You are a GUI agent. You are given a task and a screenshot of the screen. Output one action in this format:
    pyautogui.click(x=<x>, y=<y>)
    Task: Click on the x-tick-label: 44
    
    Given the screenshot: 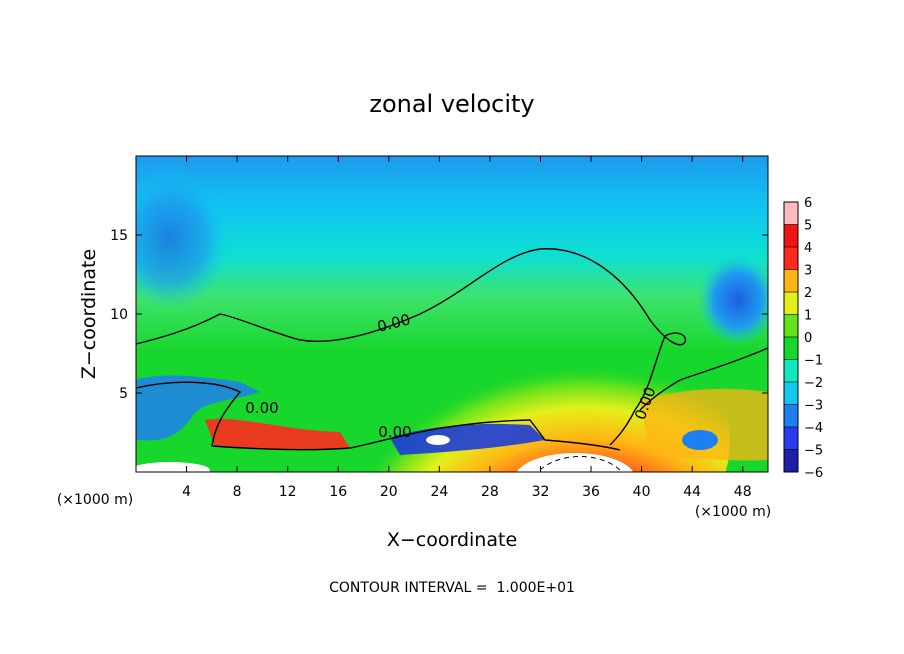 What is the action you would take?
    pyautogui.click(x=692, y=492)
    